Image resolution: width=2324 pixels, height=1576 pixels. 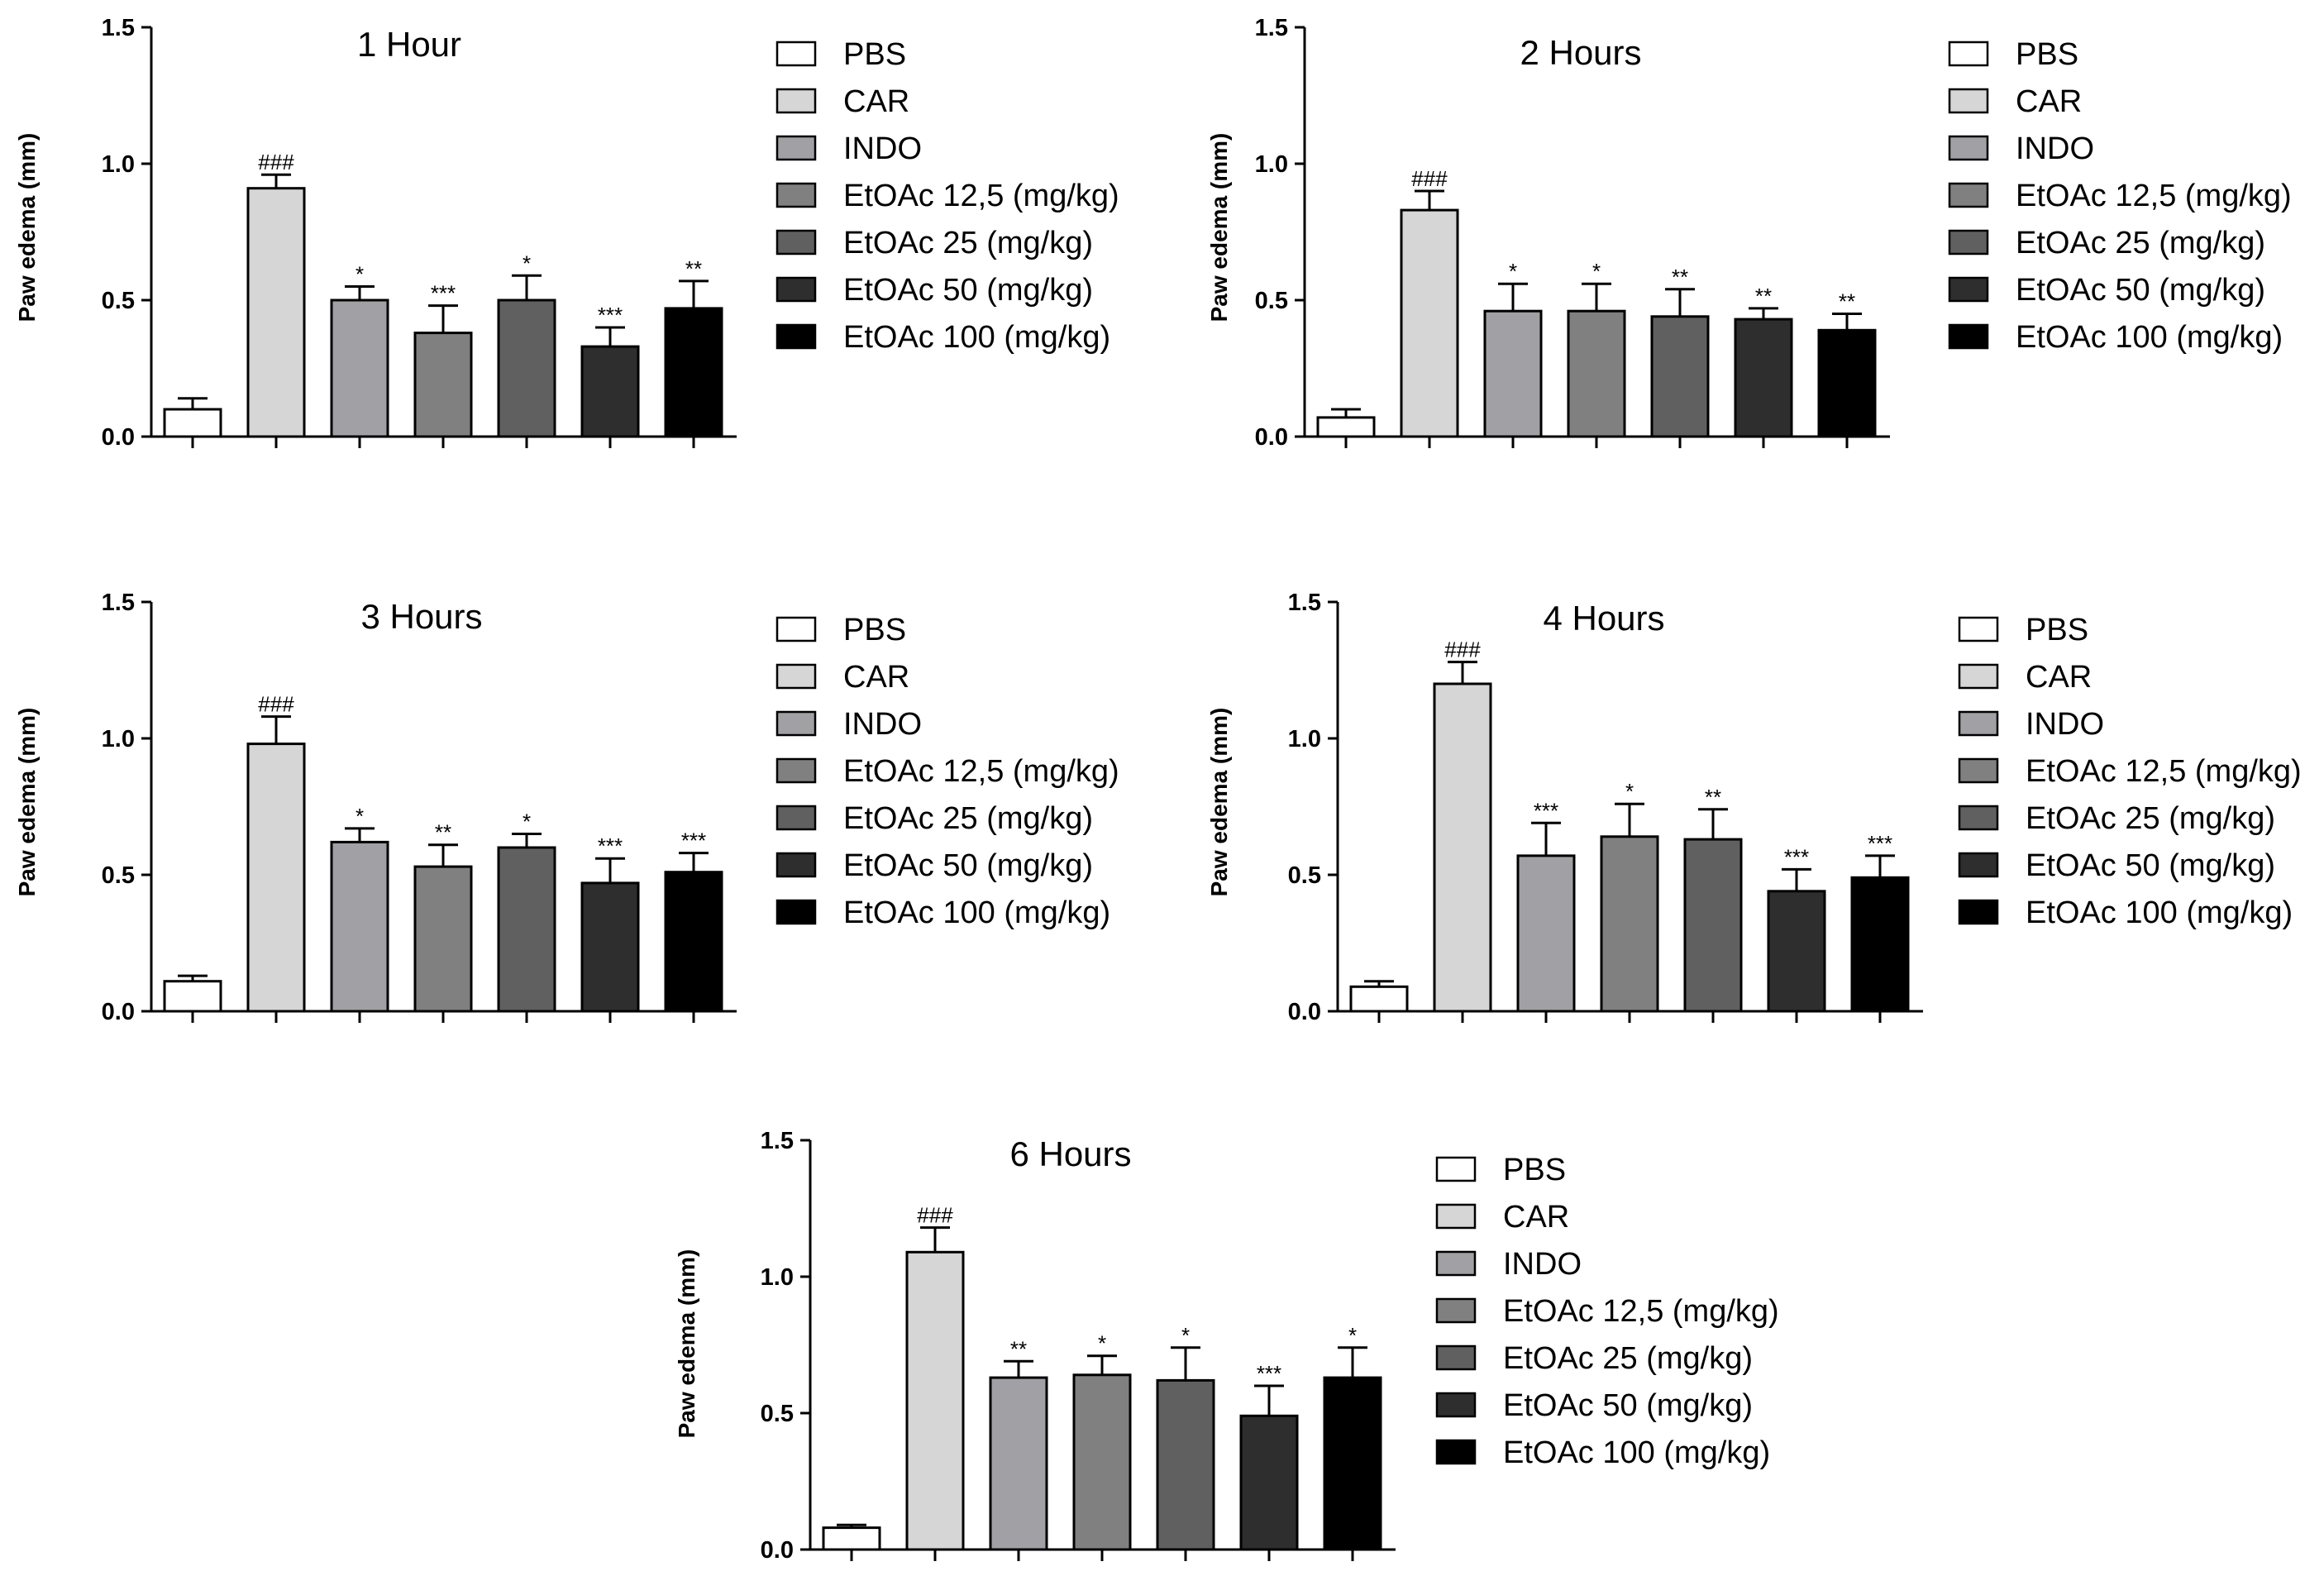 I want to click on panel-title: 4 Hours, so click(x=1603, y=618).